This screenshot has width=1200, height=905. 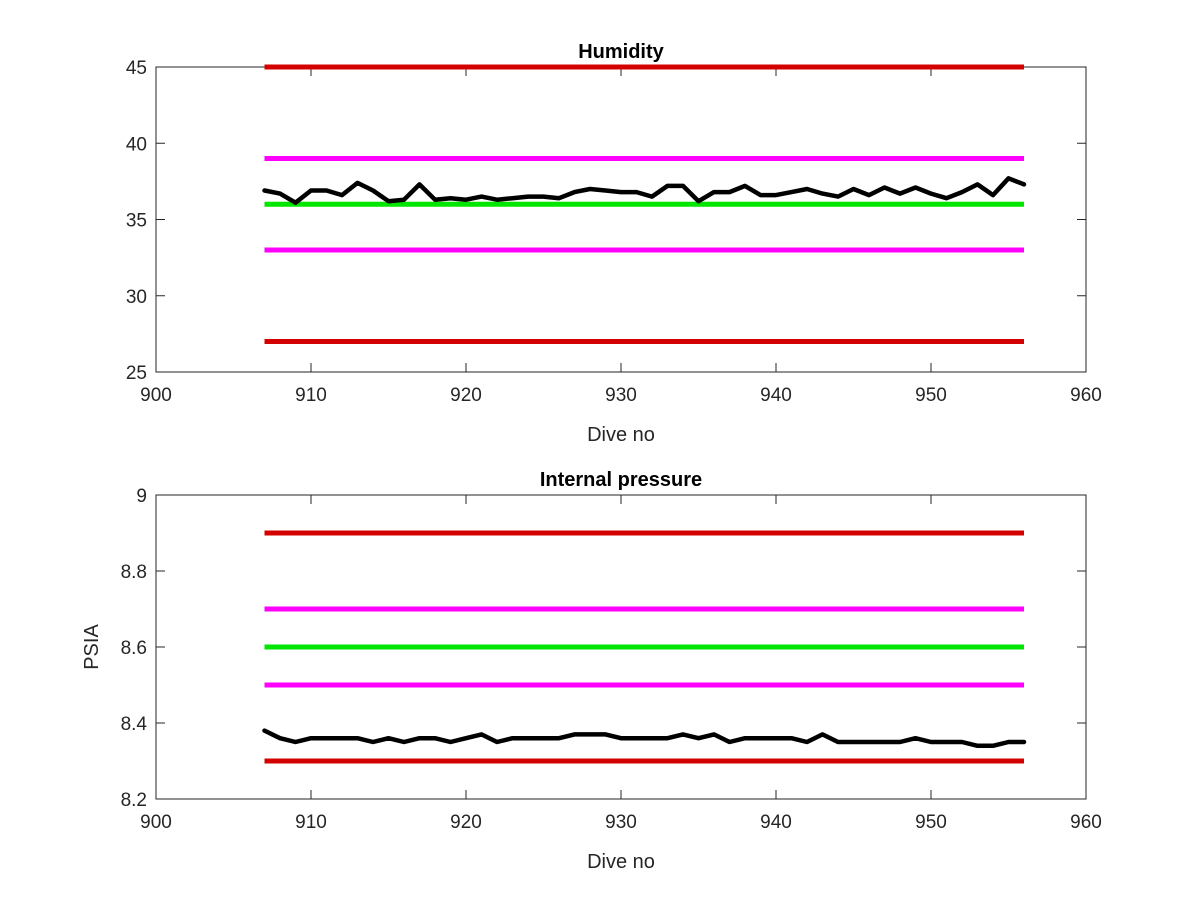 What do you see at coordinates (92, 647) in the screenshot?
I see `y-axis-label: PSIA` at bounding box center [92, 647].